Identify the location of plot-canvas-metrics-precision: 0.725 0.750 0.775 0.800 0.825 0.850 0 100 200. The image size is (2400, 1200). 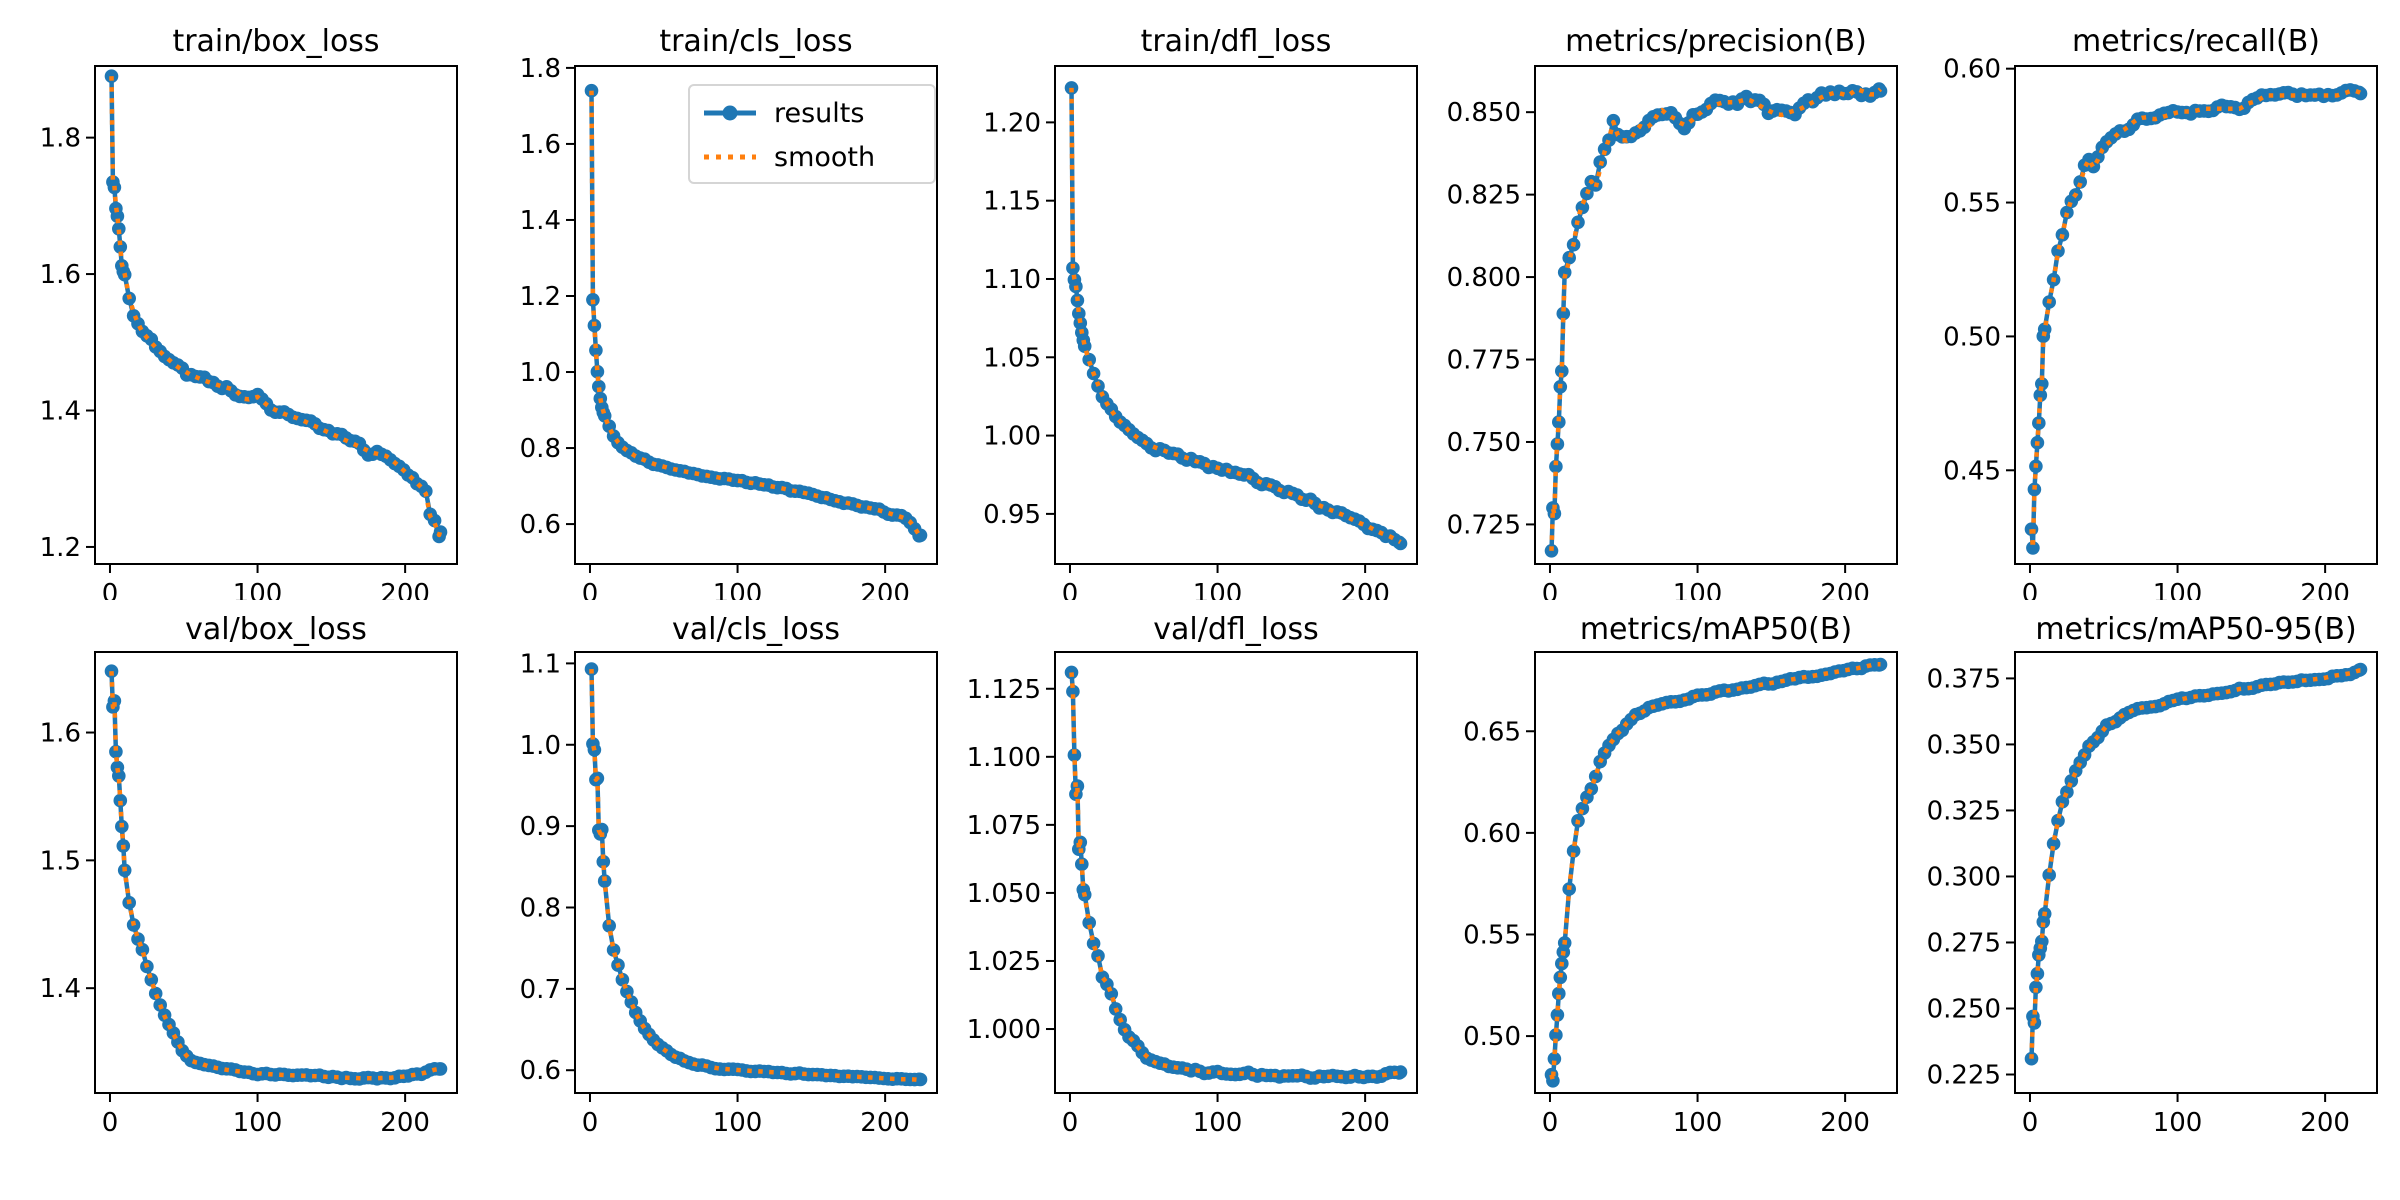
(1672, 332).